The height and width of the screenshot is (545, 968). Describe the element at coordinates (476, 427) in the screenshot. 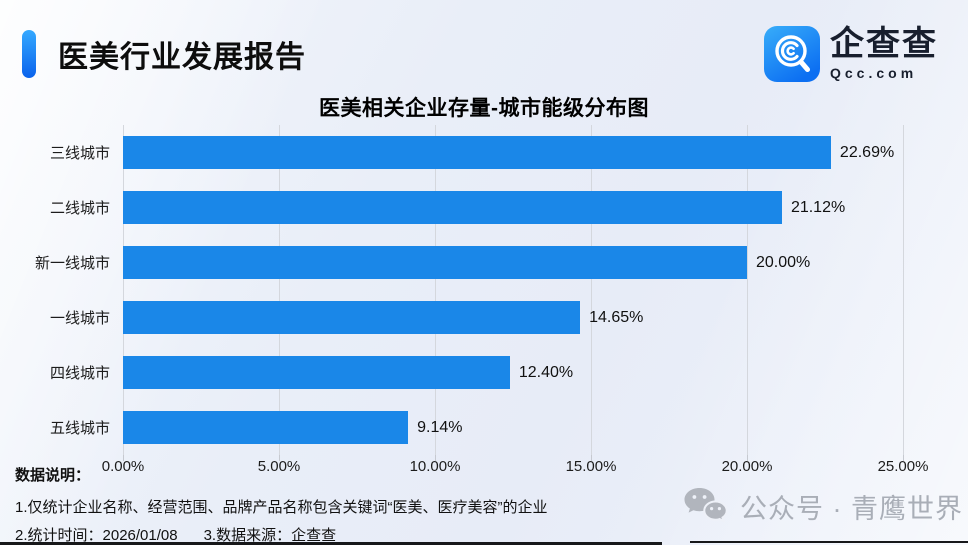

I see `bar-row: 五线城市 9.14%` at that location.